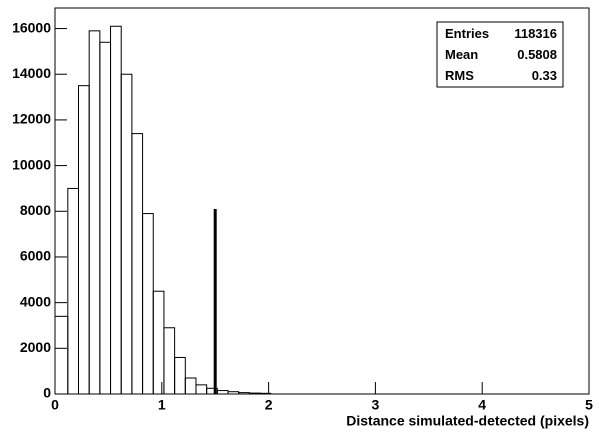 The width and height of the screenshot is (599, 439). I want to click on y-tick-label: 4000, so click(35, 301).